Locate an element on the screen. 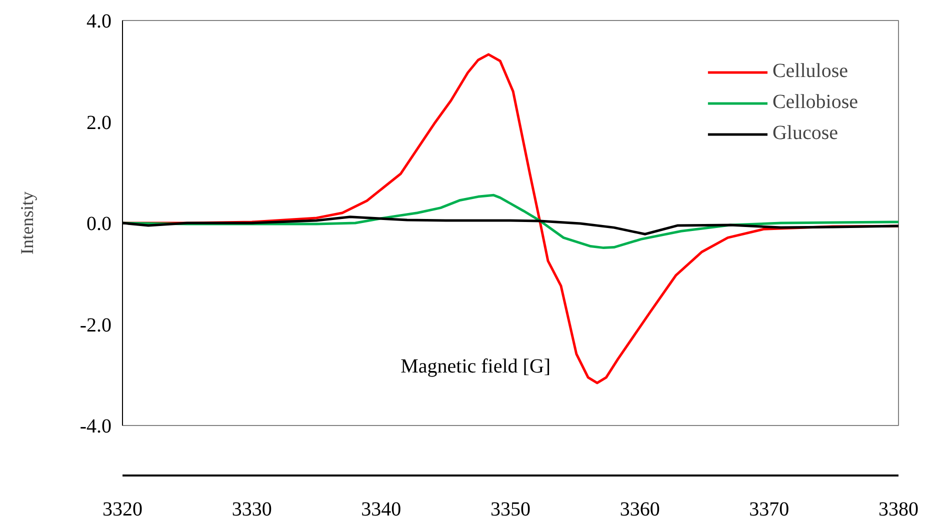 Image resolution: width=927 pixels, height=522 pixels. x-tick-label: 3380 is located at coordinates (898, 509).